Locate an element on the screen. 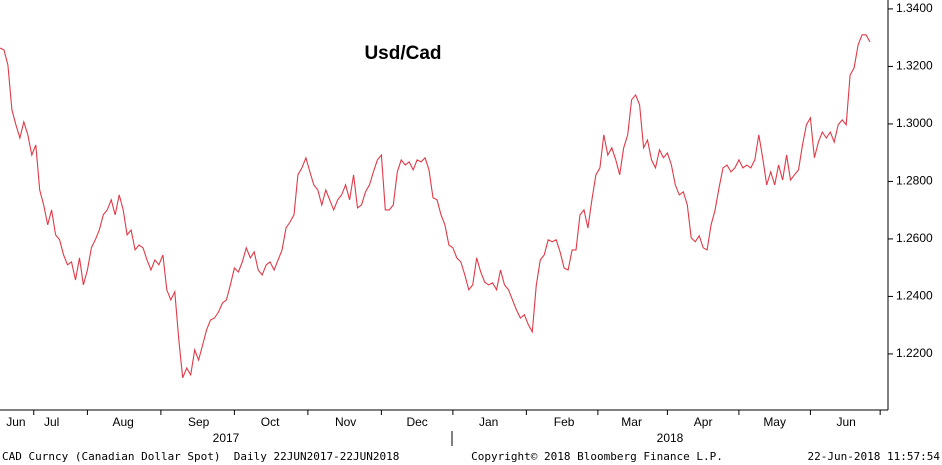  y-tick-label: 1.2600 is located at coordinates (914, 238).